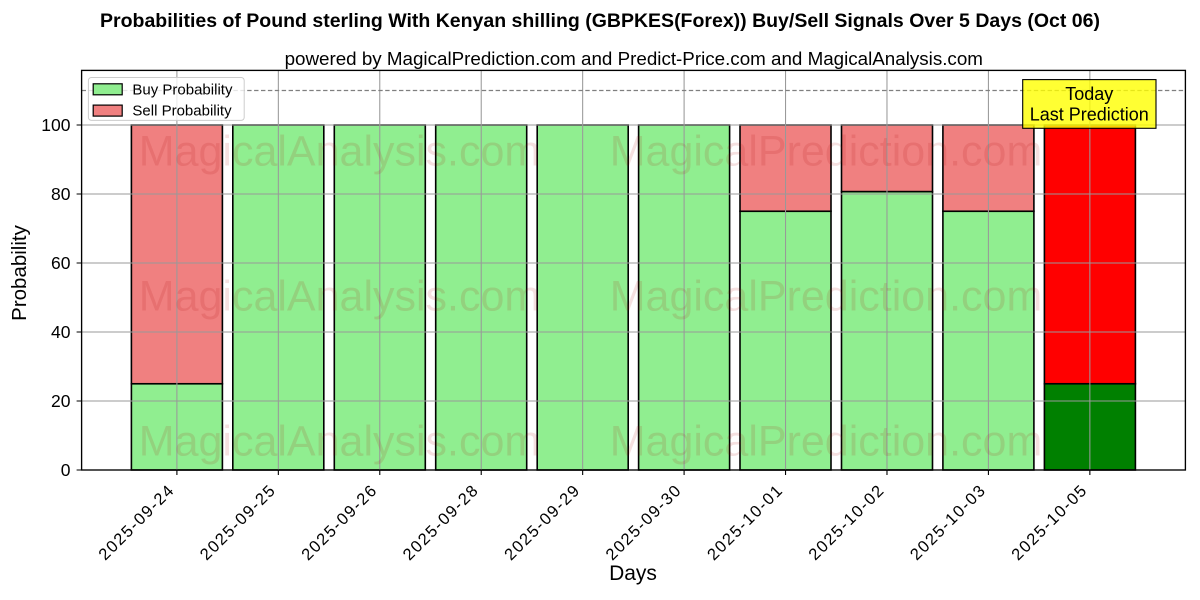 The image size is (1200, 600). I want to click on svg-text: 80, so click(61, 194).